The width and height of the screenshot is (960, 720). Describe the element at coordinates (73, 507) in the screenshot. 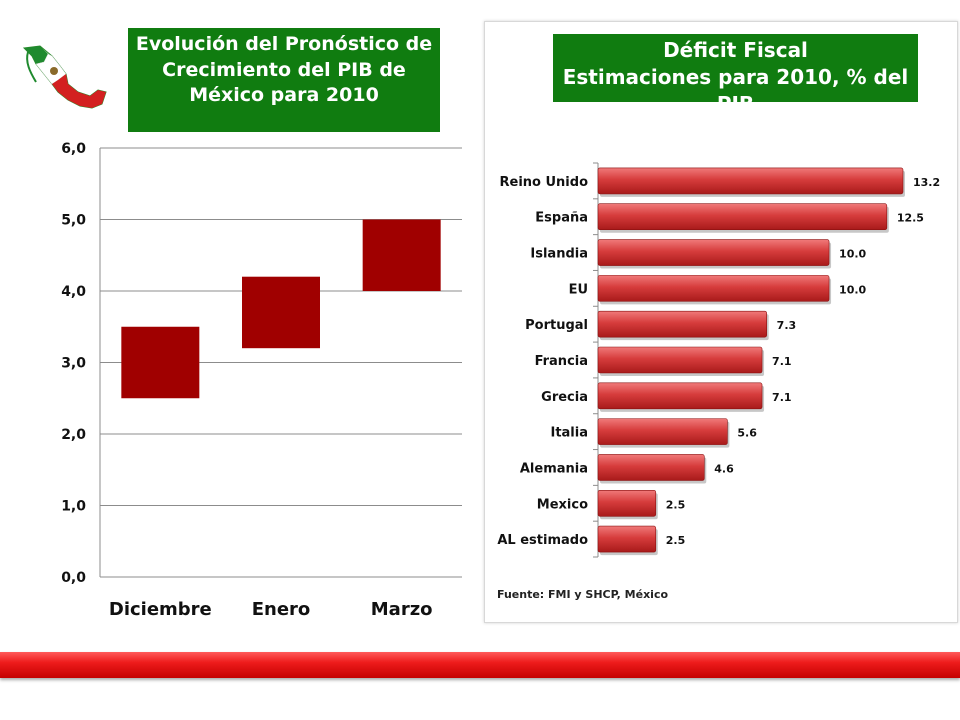

I see `y-tick-label: 1,0` at that location.